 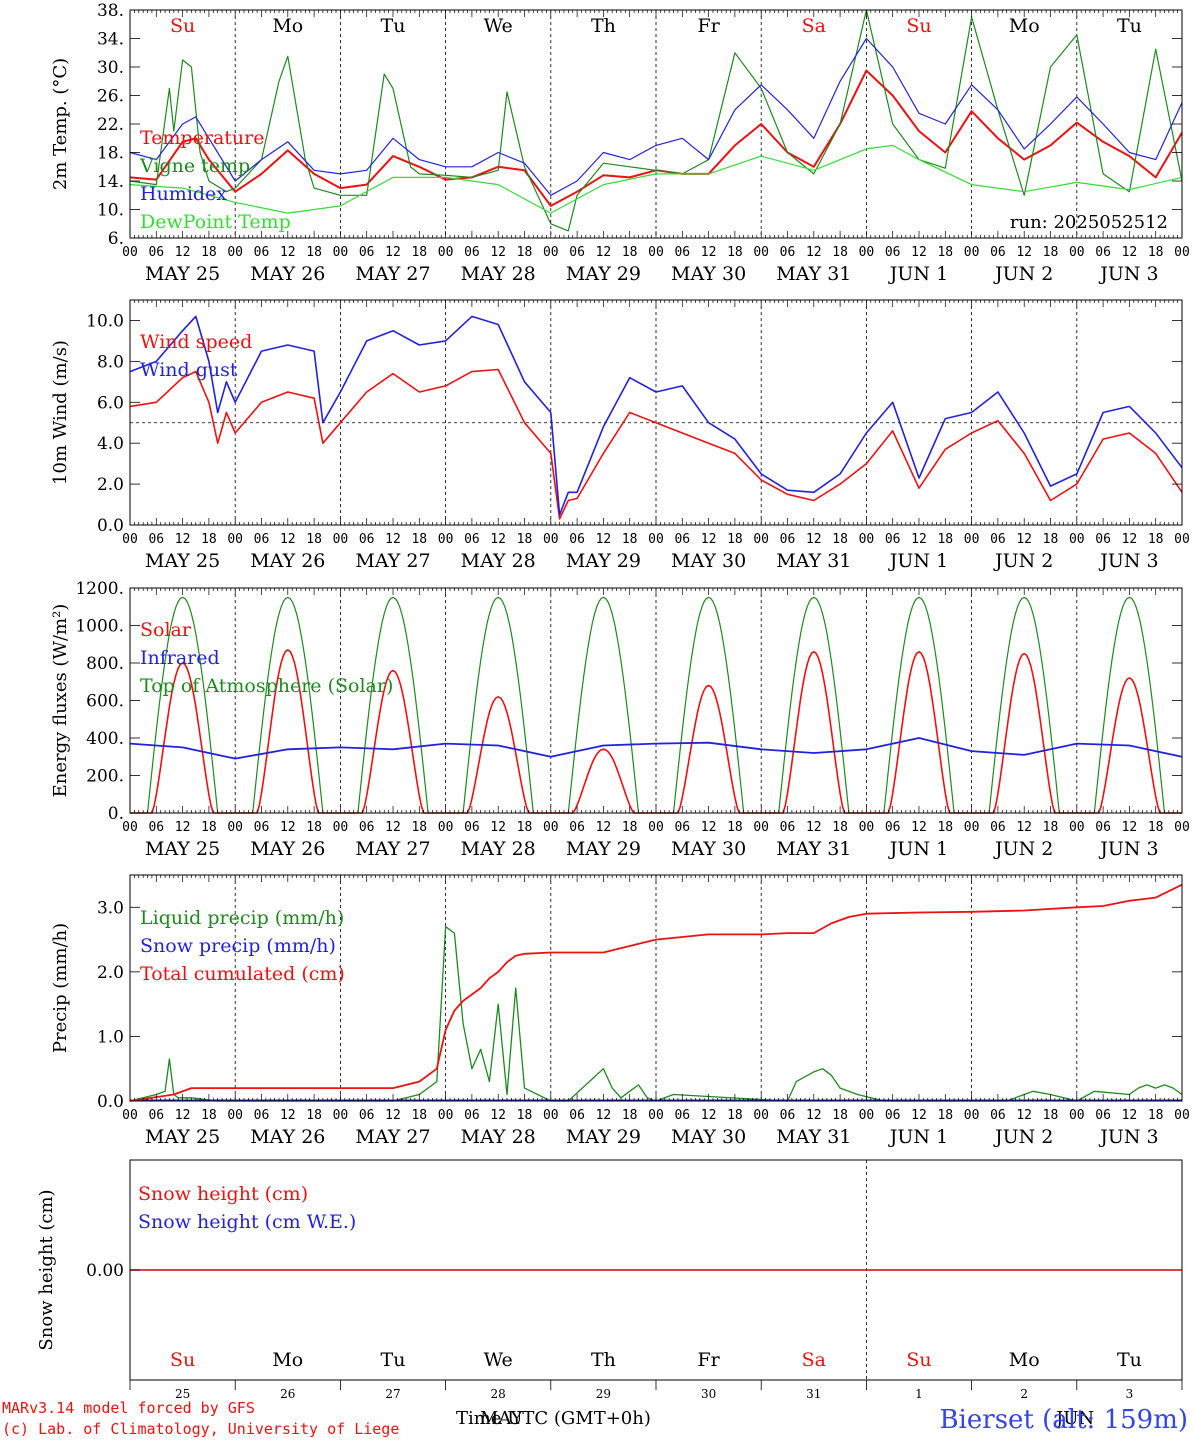 I want to click on y-tick-label: 26., so click(x=110, y=97).